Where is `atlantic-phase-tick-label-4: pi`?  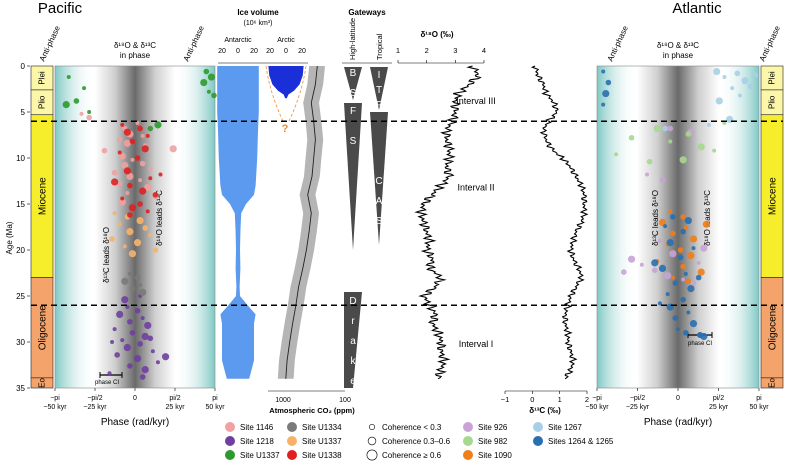
atlantic-phase-tick-label-4: pi is located at coordinates (759, 398).